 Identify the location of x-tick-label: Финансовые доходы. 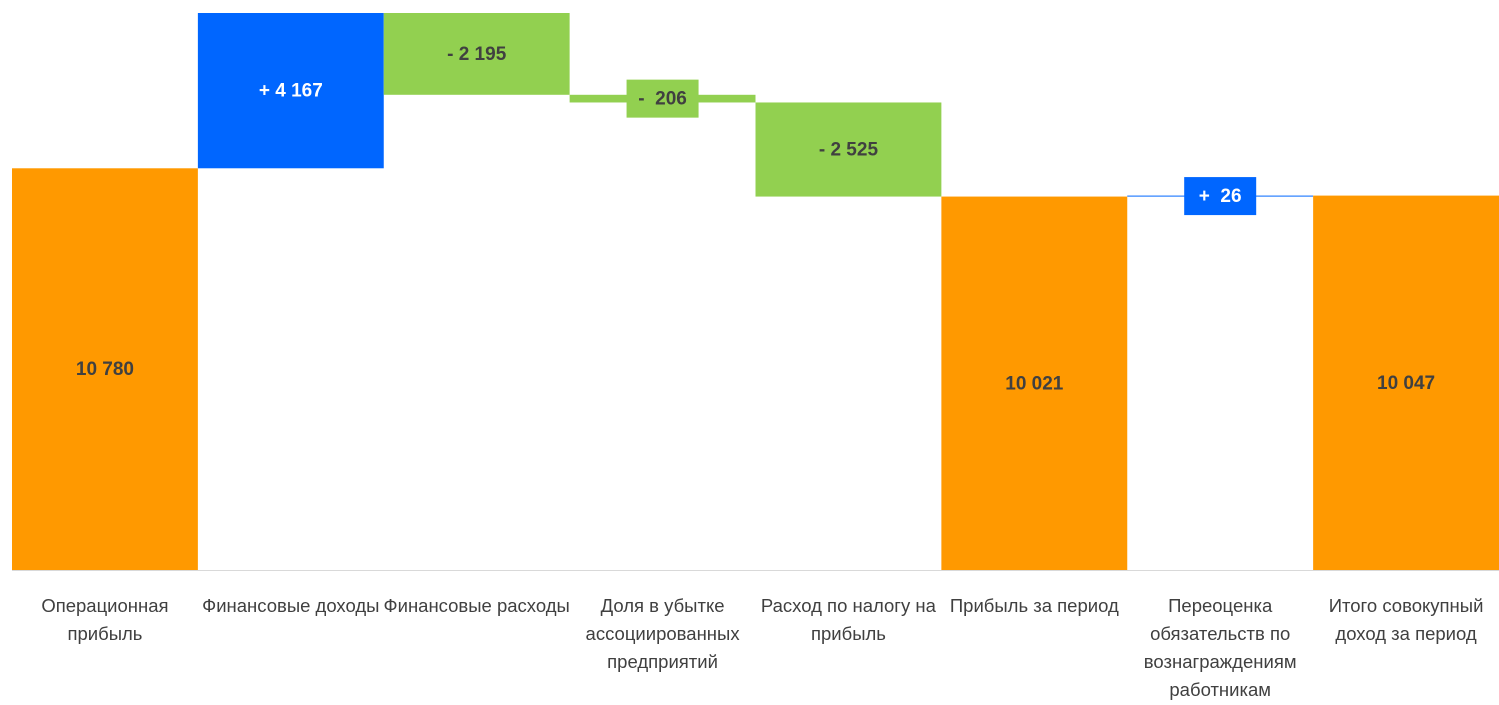
(291, 605).